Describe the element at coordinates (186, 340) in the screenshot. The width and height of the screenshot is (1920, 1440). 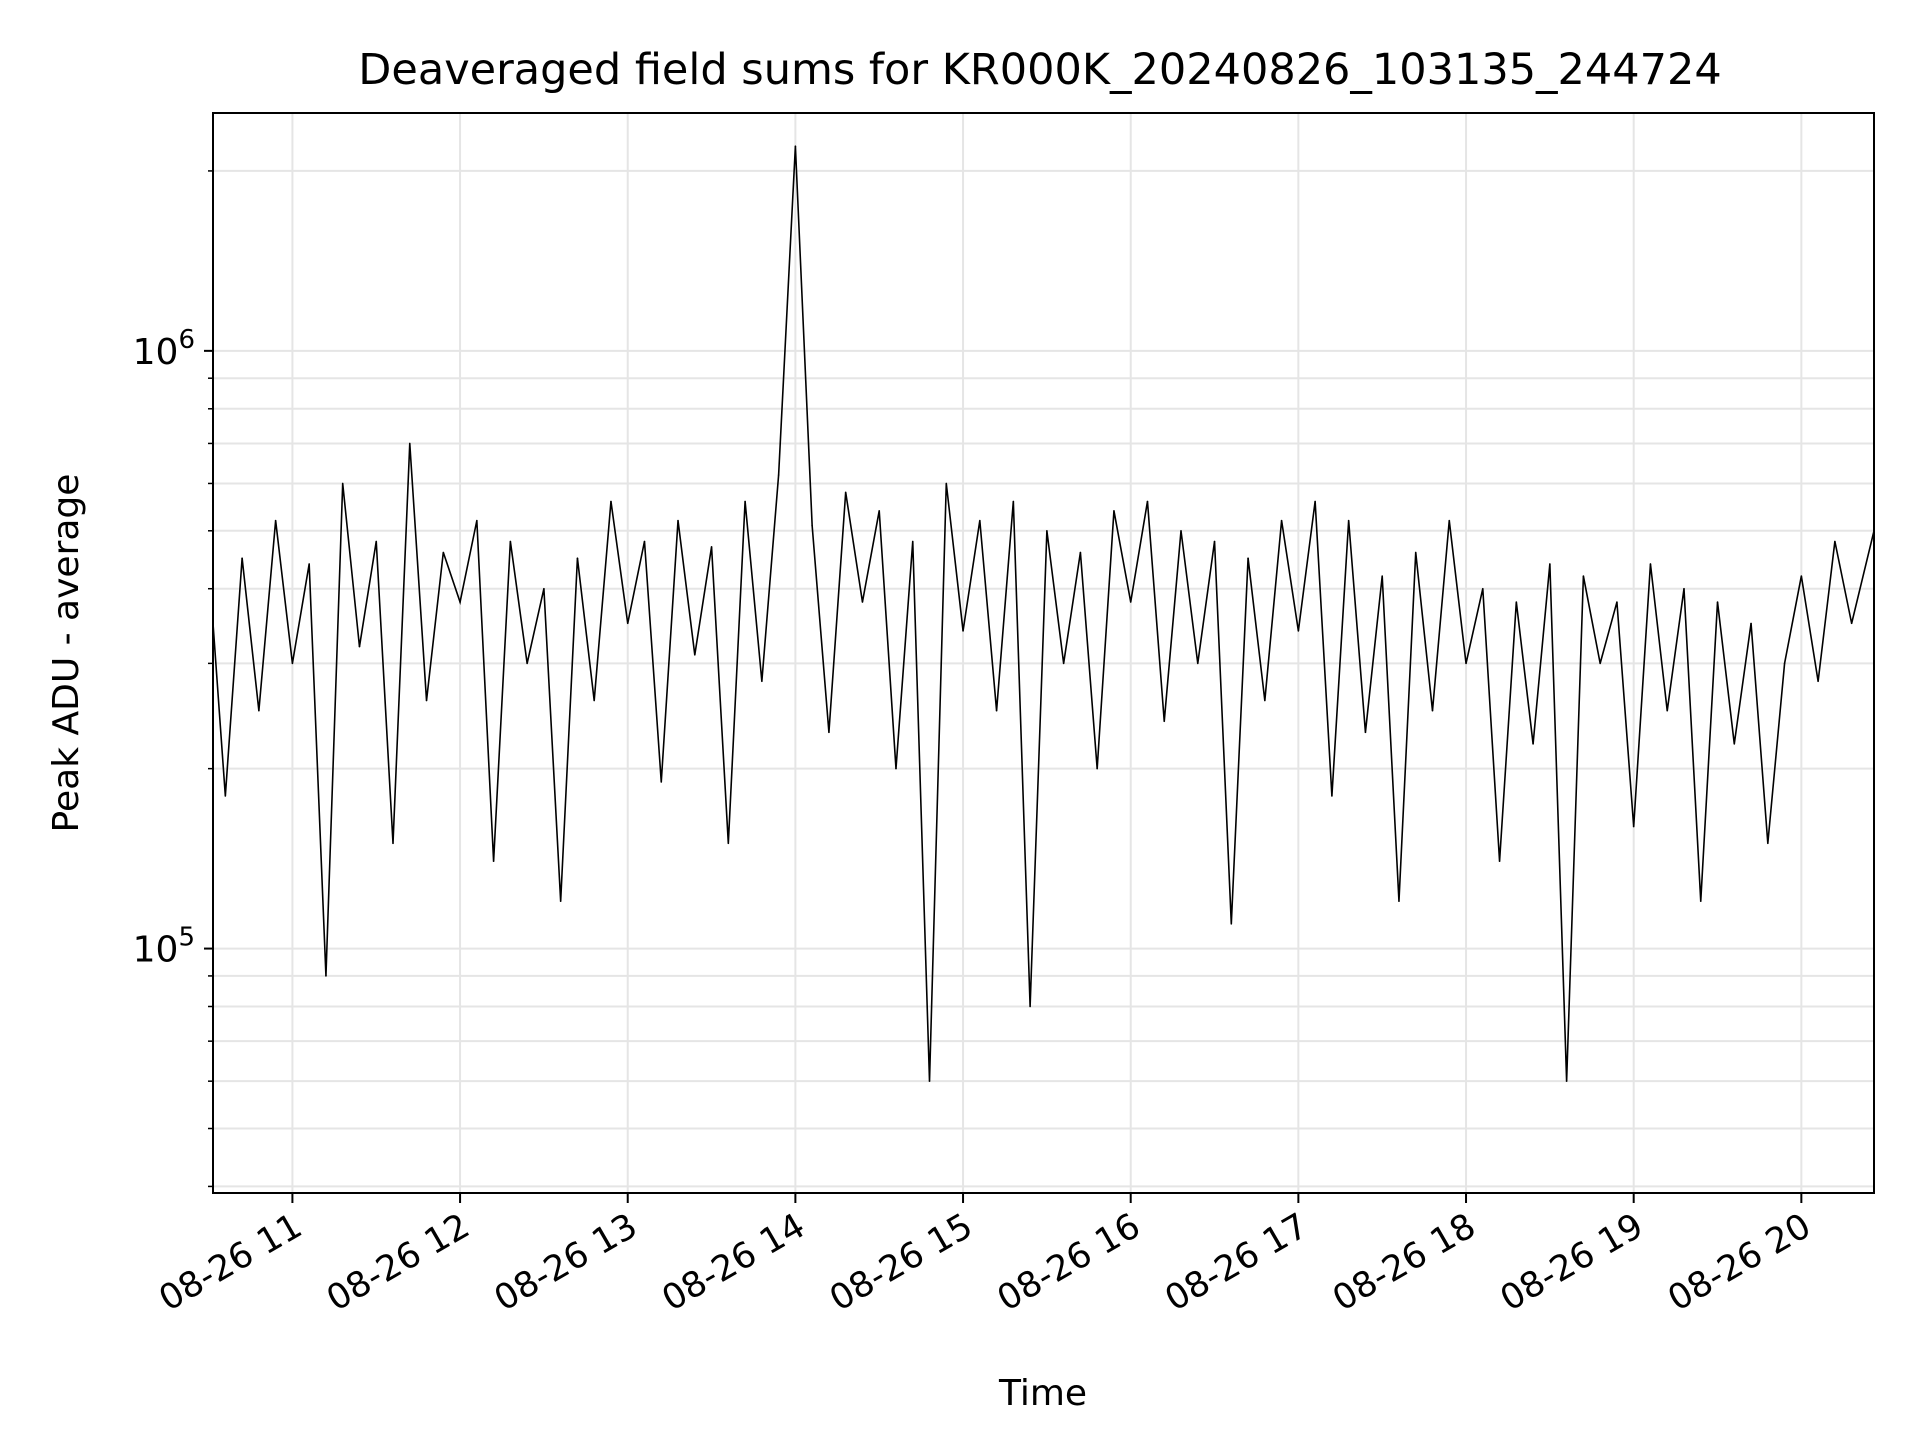
I see `y-tick-exponent: 6` at that location.